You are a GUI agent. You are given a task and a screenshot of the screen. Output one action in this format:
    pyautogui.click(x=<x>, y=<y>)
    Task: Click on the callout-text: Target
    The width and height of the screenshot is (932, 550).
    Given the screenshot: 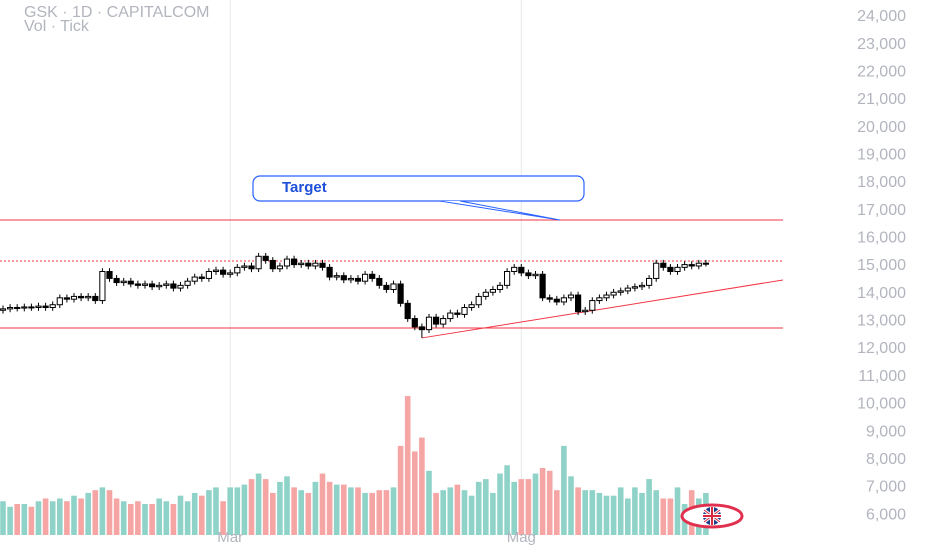 What is the action you would take?
    pyautogui.click(x=304, y=187)
    